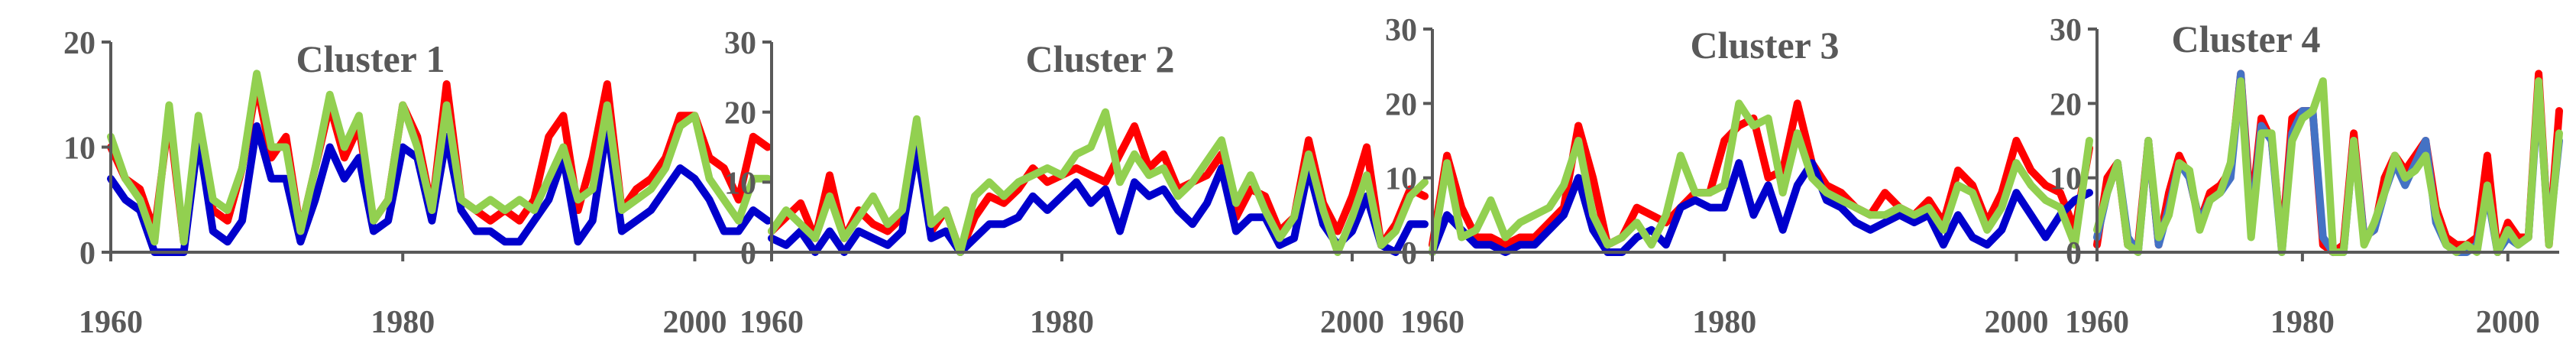 This screenshot has height=347, width=2576. I want to click on panel-title: Cluster 1, so click(370, 58).